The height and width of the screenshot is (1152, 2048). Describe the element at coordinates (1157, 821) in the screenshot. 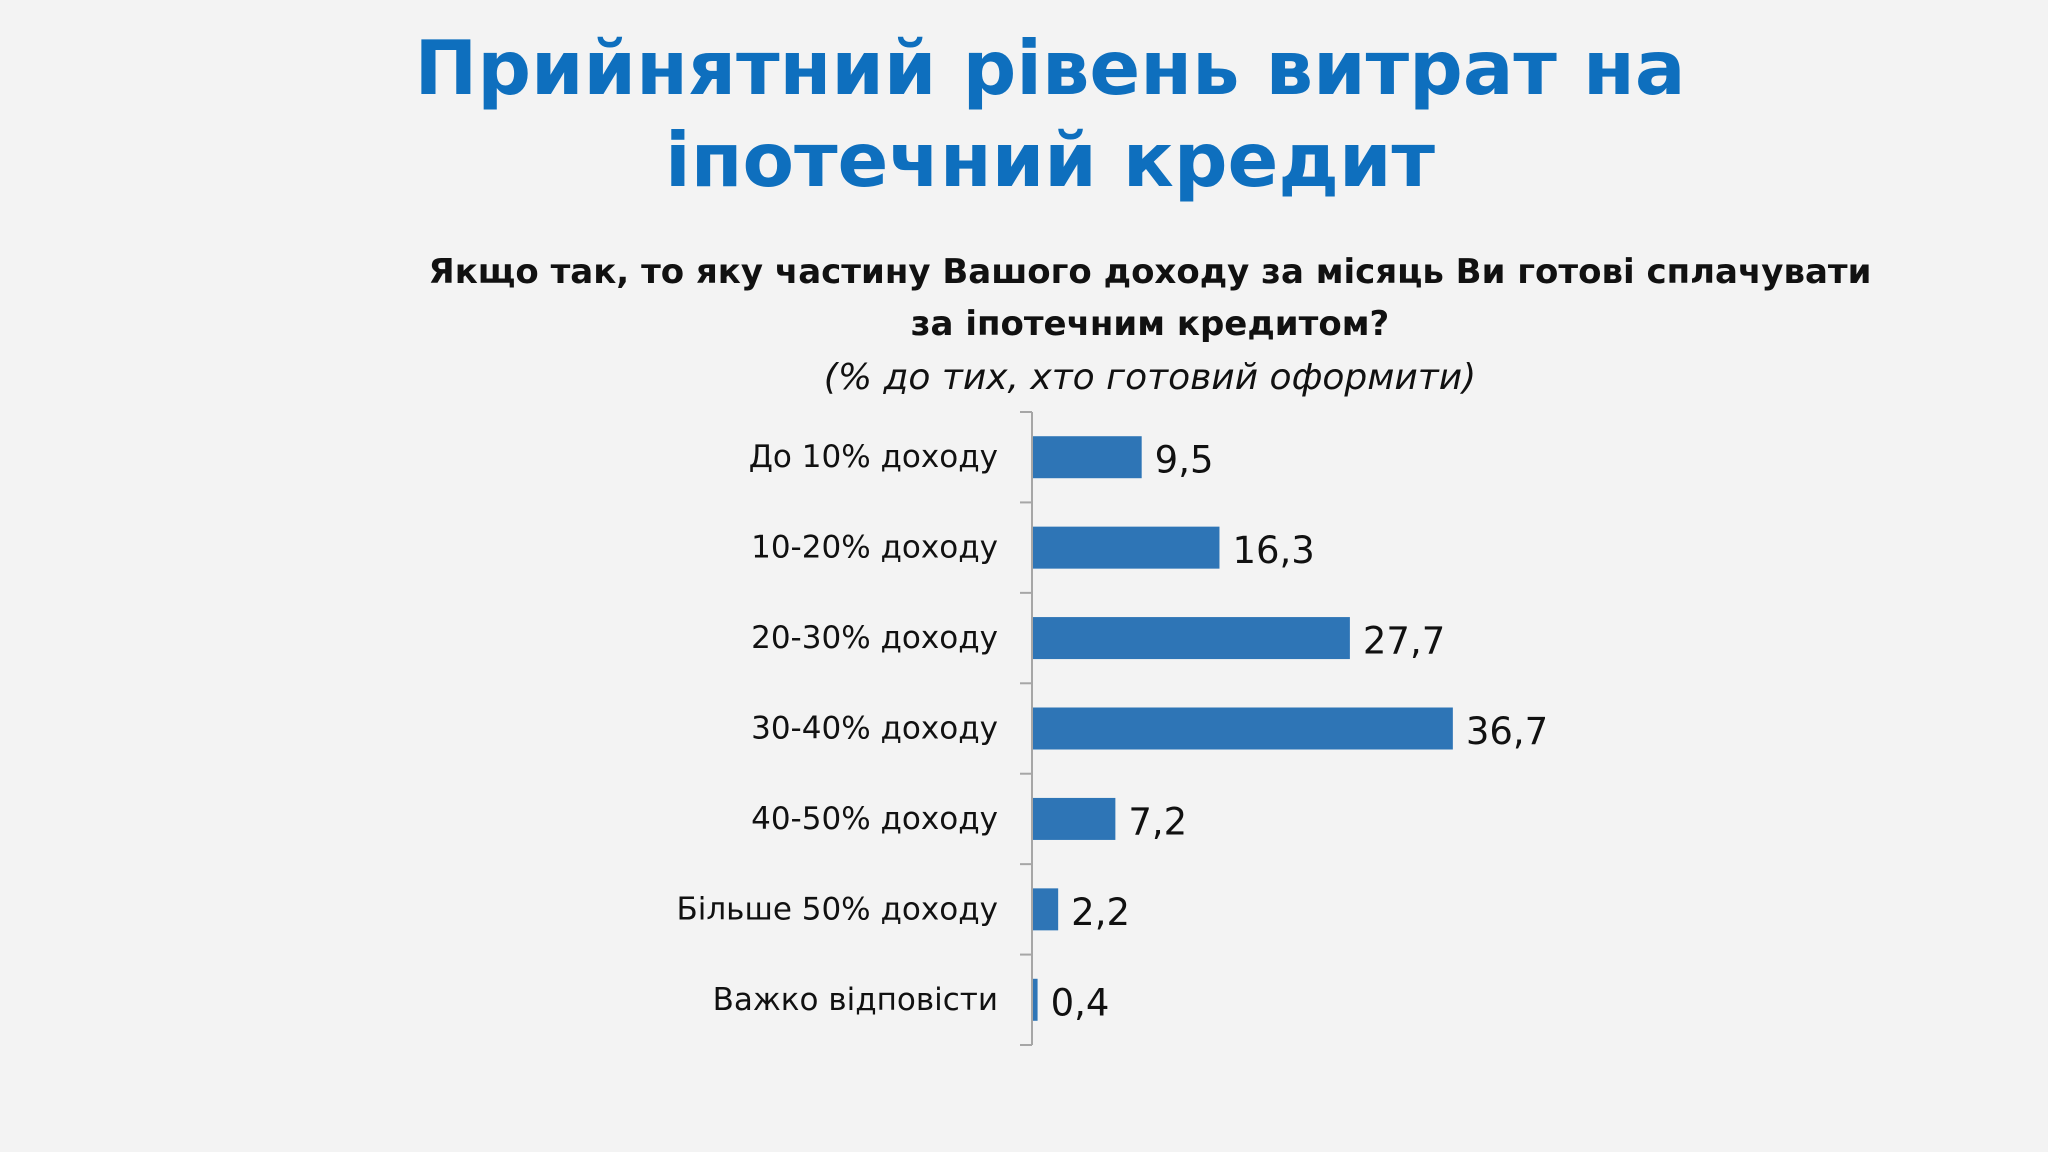

I see `data-label: 7,2` at that location.